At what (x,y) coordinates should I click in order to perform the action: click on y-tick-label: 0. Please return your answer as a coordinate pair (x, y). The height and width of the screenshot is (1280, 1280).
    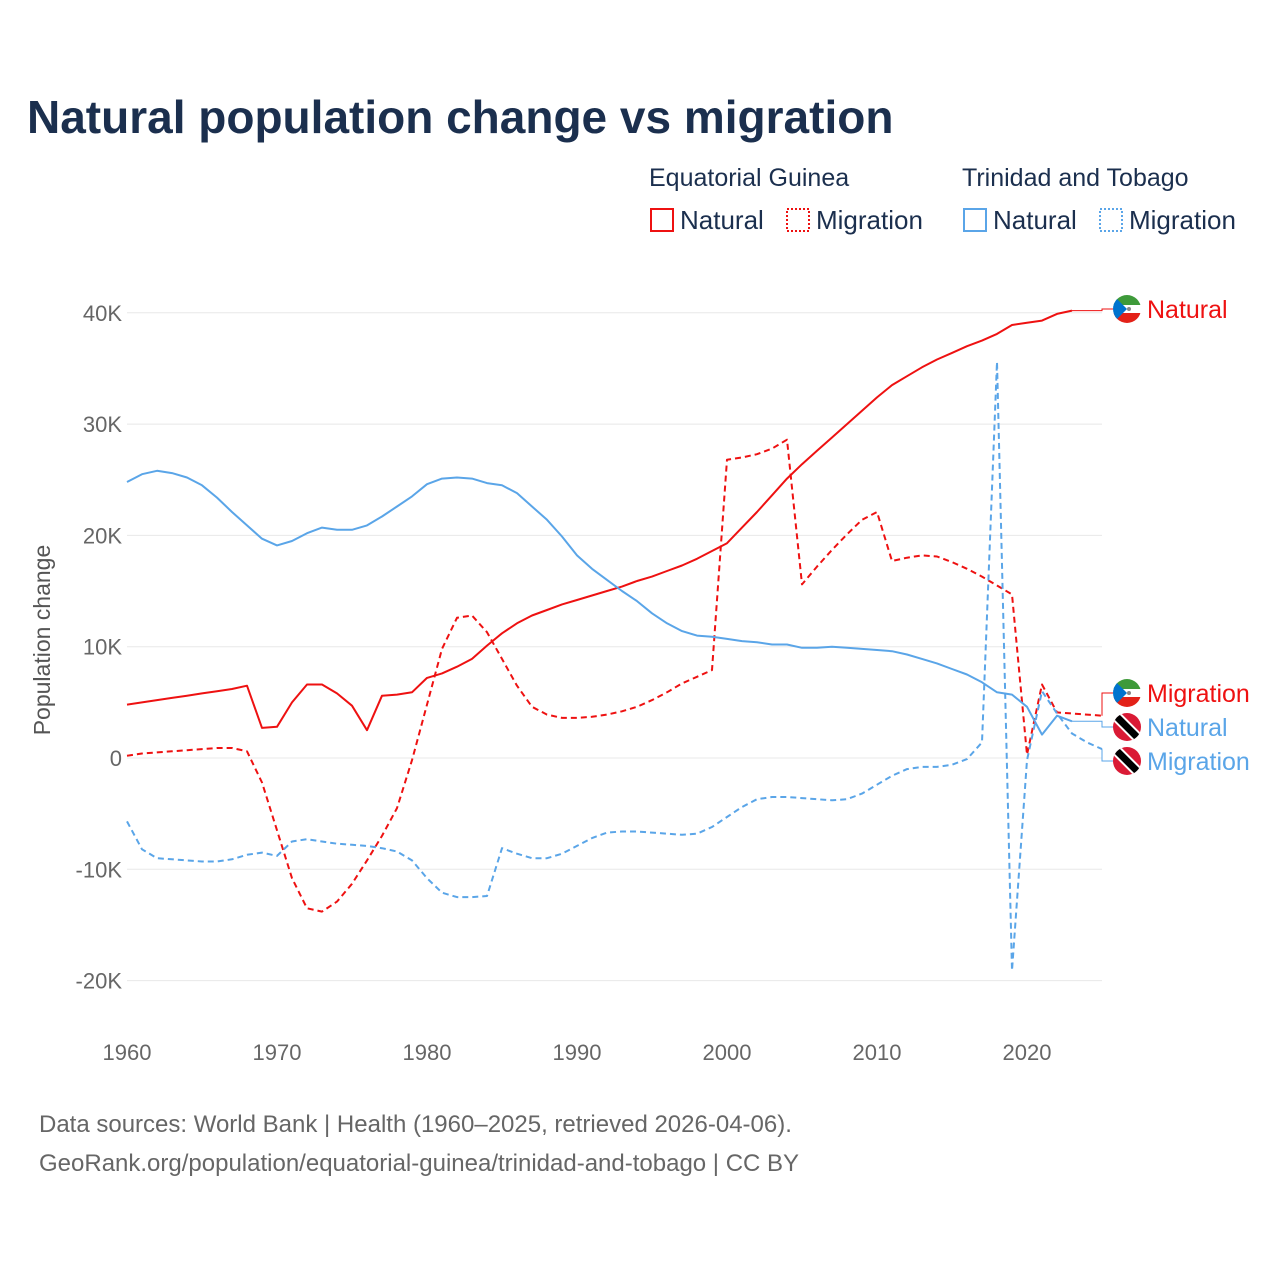
    Looking at the image, I should click on (116, 758).